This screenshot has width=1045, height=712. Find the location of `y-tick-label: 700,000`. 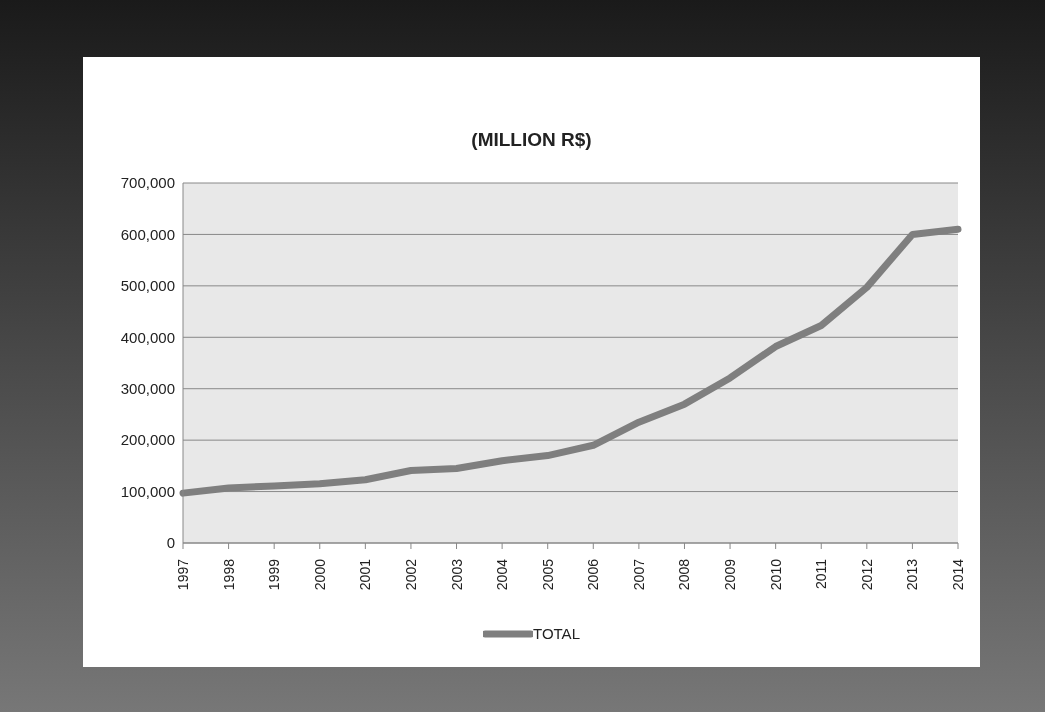

y-tick-label: 700,000 is located at coordinates (147, 183).